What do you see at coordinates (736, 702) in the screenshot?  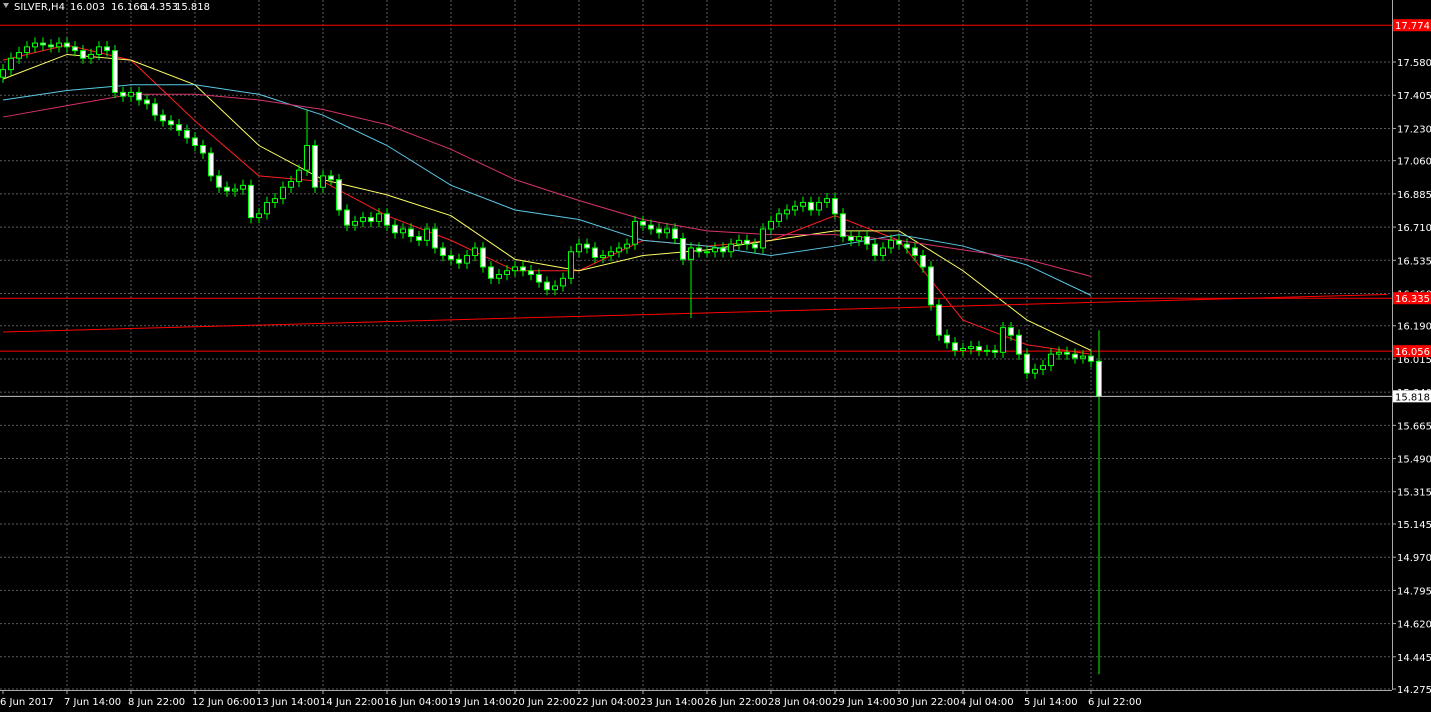 I see `x-tick-label: 26 Jun 22:00` at bounding box center [736, 702].